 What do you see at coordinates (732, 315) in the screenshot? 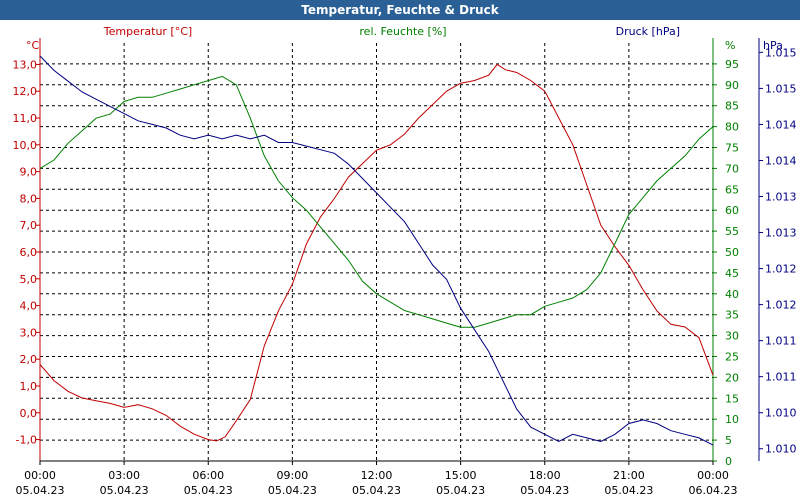
I see `humidity-tick-label: 35` at bounding box center [732, 315].